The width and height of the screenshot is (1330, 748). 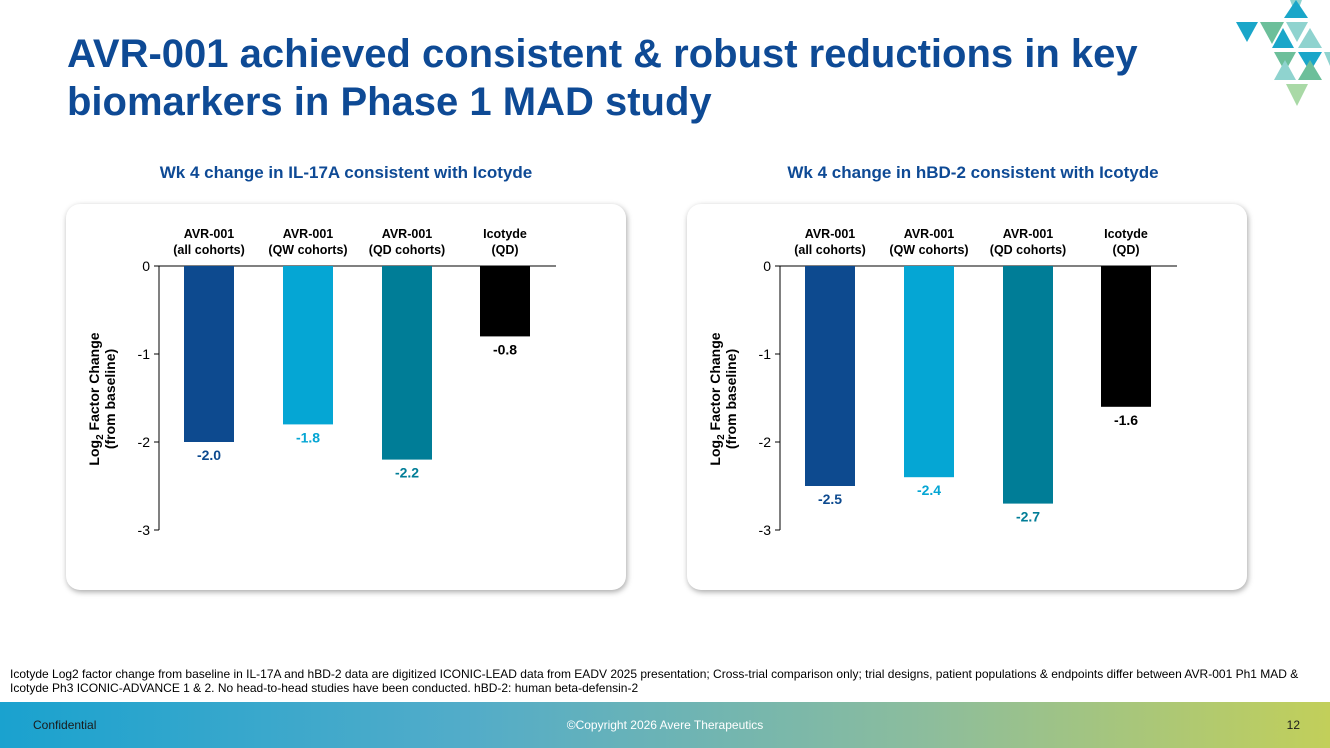 What do you see at coordinates (1283, 53) in the screenshot?
I see `triangle-mosaic-logo-icon` at bounding box center [1283, 53].